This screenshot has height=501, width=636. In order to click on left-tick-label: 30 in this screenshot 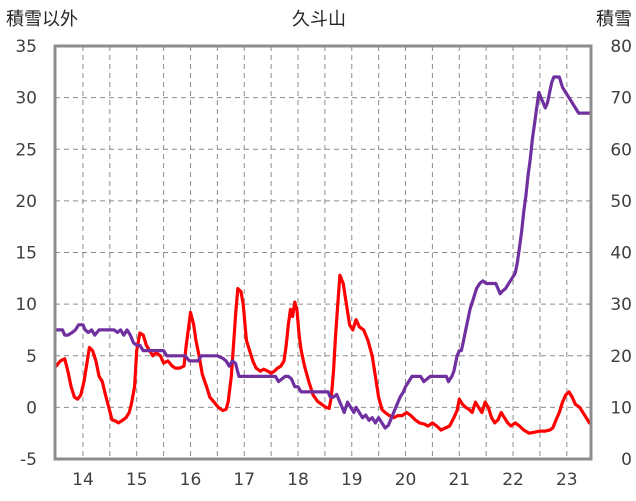, I will do `click(26, 99)`.